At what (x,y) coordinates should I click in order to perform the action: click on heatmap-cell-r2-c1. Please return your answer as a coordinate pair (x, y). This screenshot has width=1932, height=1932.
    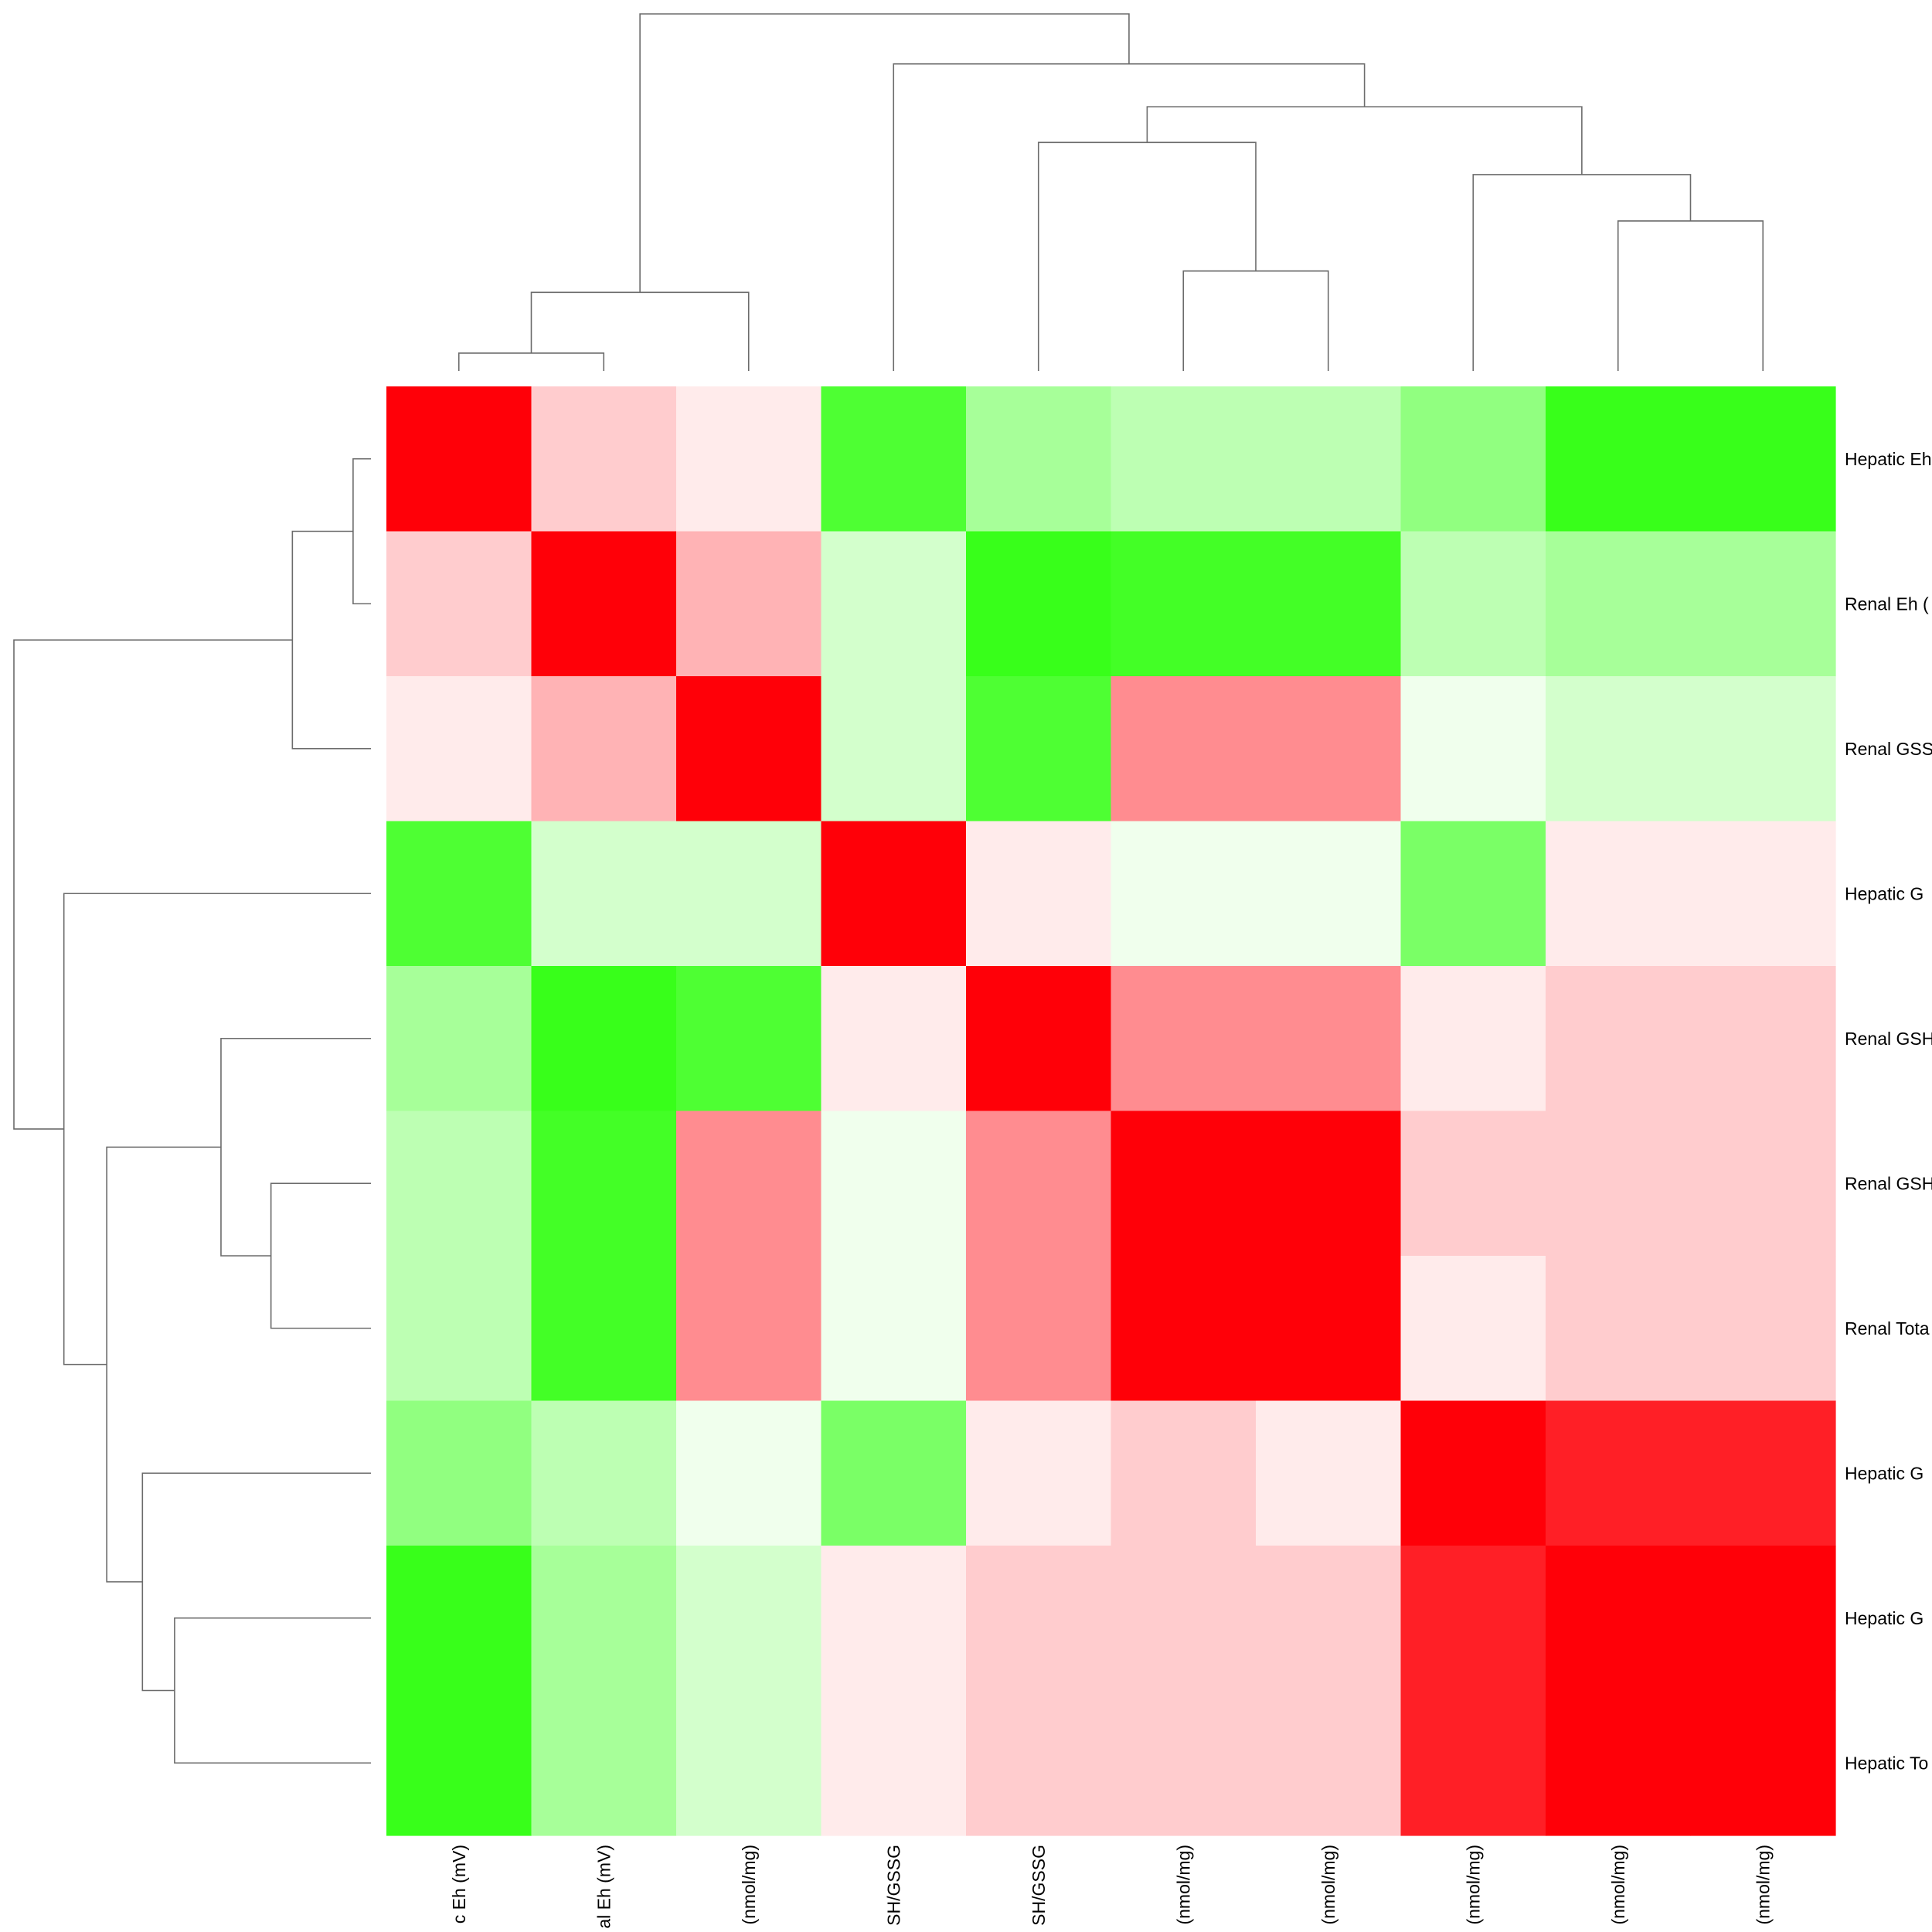
    Looking at the image, I should click on (604, 749).